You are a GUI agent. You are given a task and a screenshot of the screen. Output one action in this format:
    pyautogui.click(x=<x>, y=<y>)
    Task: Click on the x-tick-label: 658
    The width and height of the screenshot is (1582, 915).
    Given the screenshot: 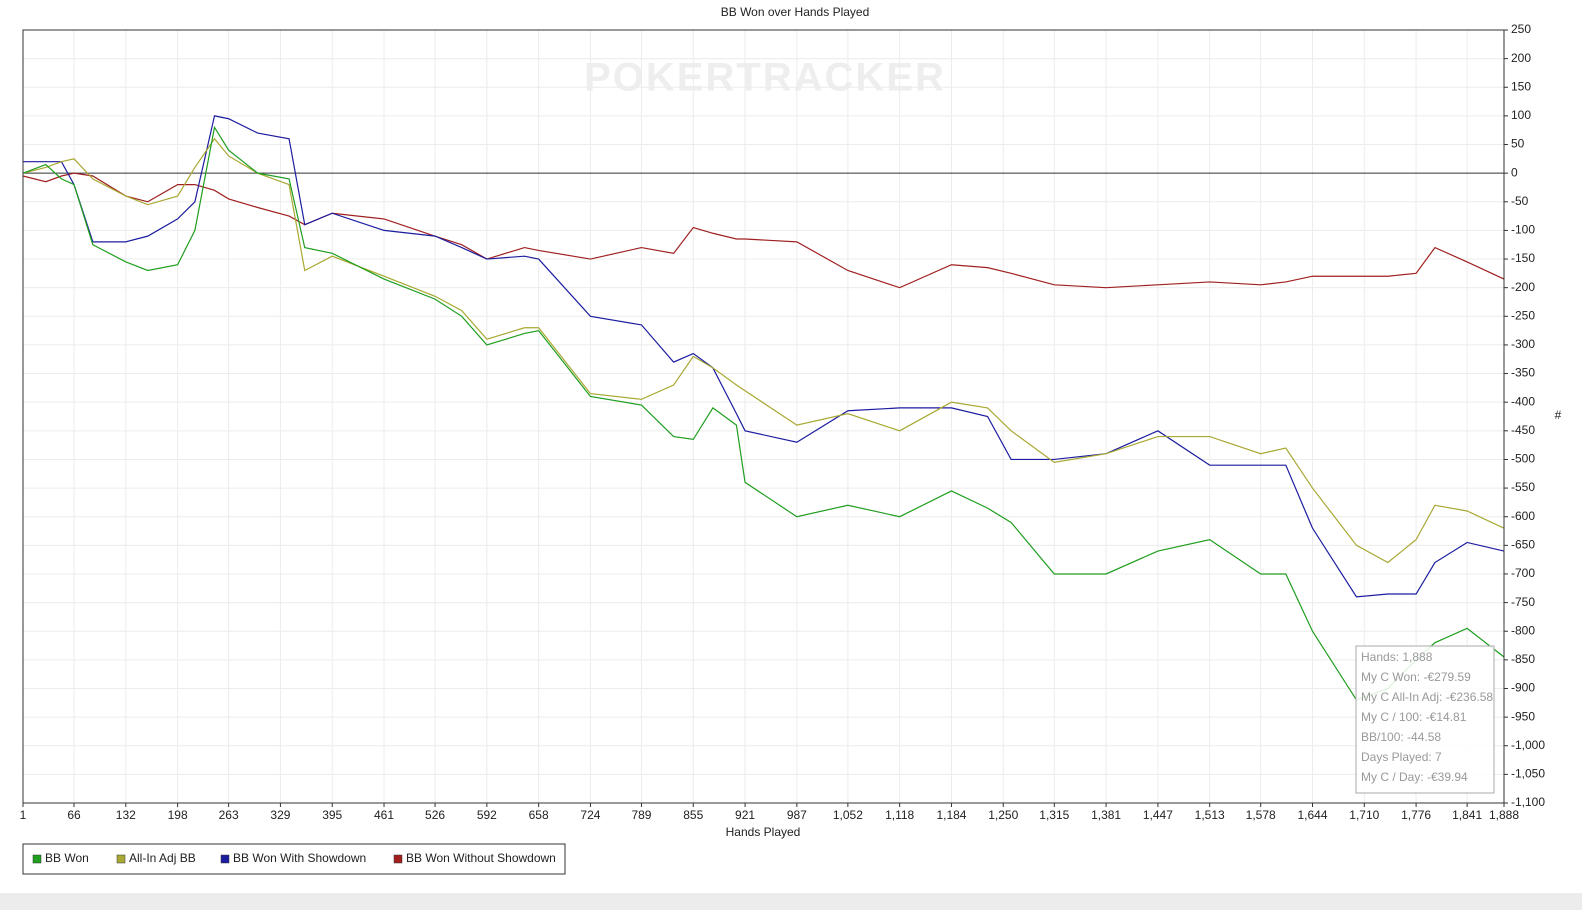 What is the action you would take?
    pyautogui.click(x=539, y=815)
    